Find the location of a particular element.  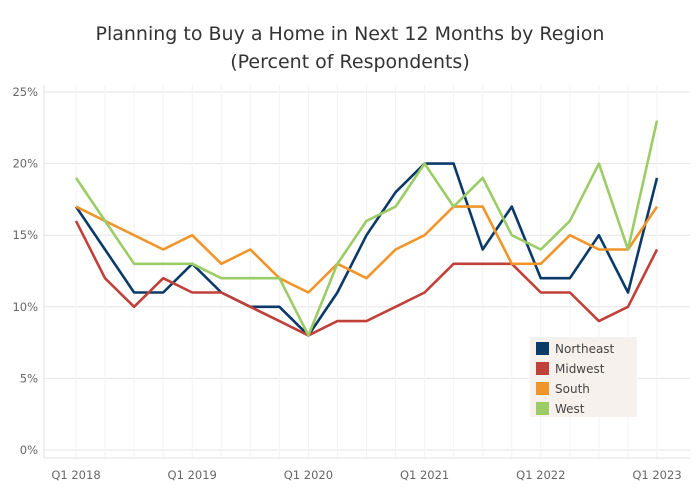

legend-label-northeast: Northeast is located at coordinates (585, 349).